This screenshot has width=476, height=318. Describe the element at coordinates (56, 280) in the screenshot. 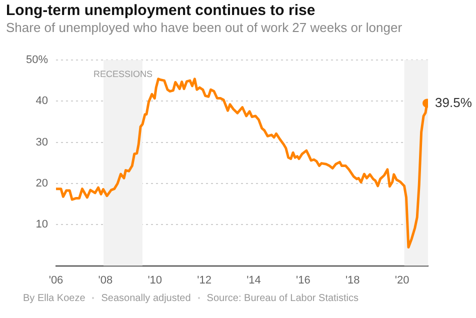

I see `x-tick-label: '06` at that location.